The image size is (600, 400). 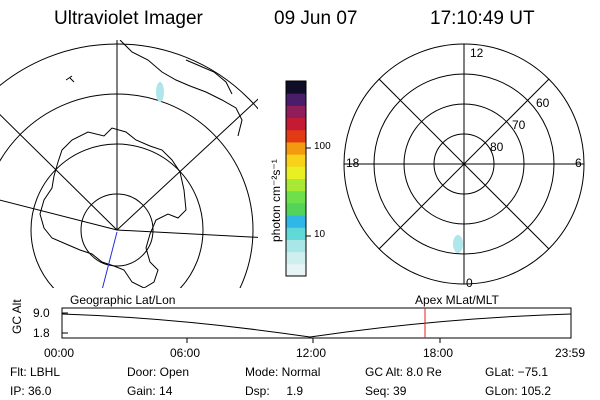 What do you see at coordinates (35, 372) in the screenshot?
I see `flt-label: Flt: LBHL` at bounding box center [35, 372].